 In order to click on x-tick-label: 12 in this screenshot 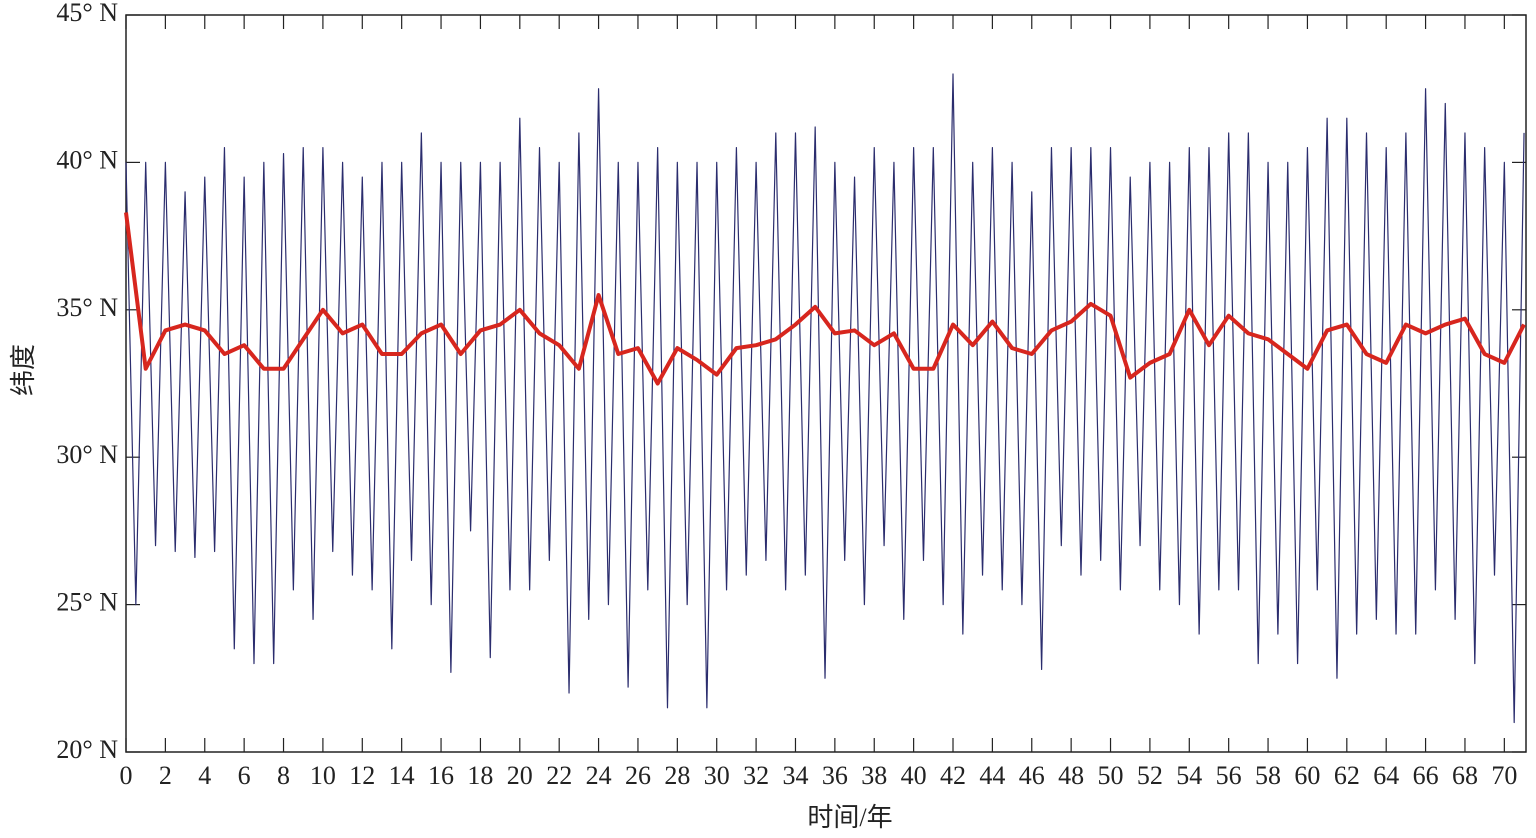, I will do `click(362, 775)`.